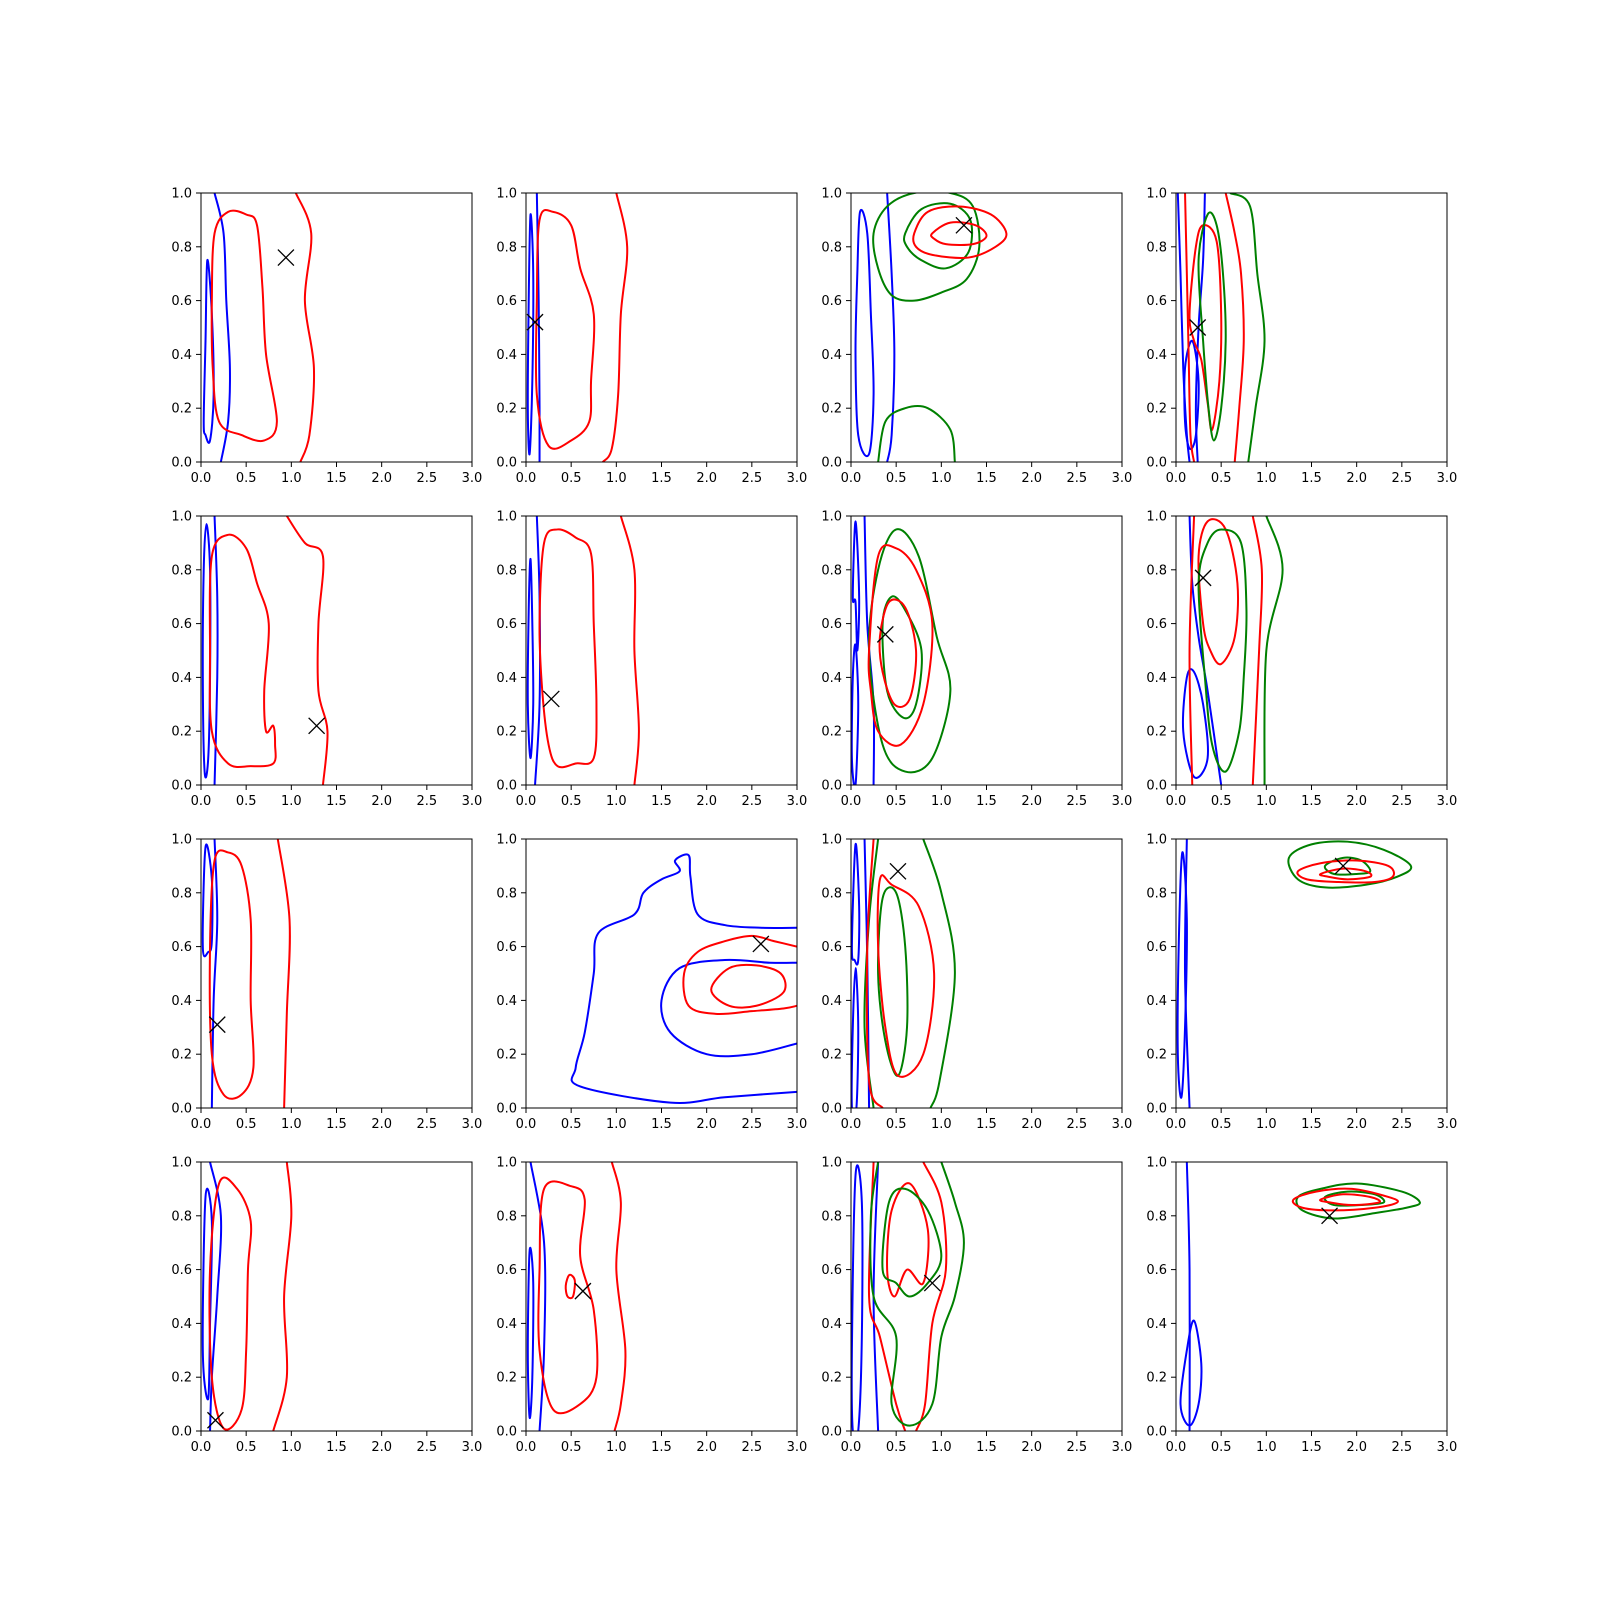  What do you see at coordinates (1301, 983) in the screenshot?
I see `panel-r3-c4: 0.0 0.5 1.0 1.5 2.0 2.5 3.0 0.0 0.2 0.4 0.6 0.8 1.0` at bounding box center [1301, 983].